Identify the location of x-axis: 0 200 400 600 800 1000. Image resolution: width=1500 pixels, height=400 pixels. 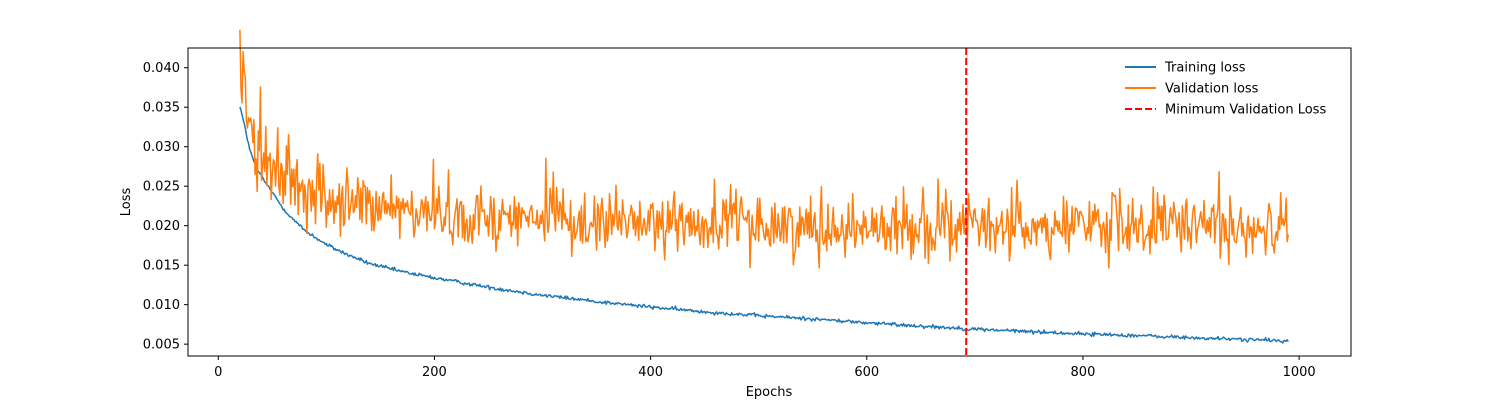
(765, 368).